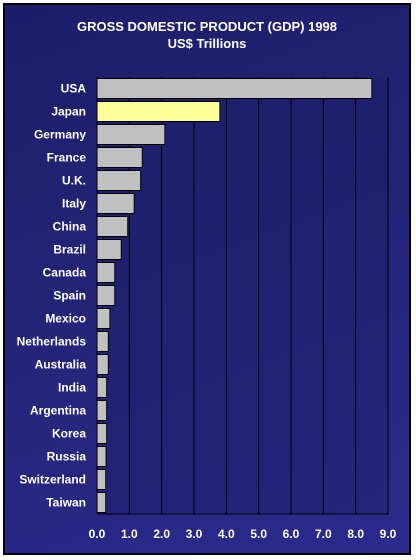  What do you see at coordinates (52, 342) in the screenshot?
I see `category-label: Netherlands` at bounding box center [52, 342].